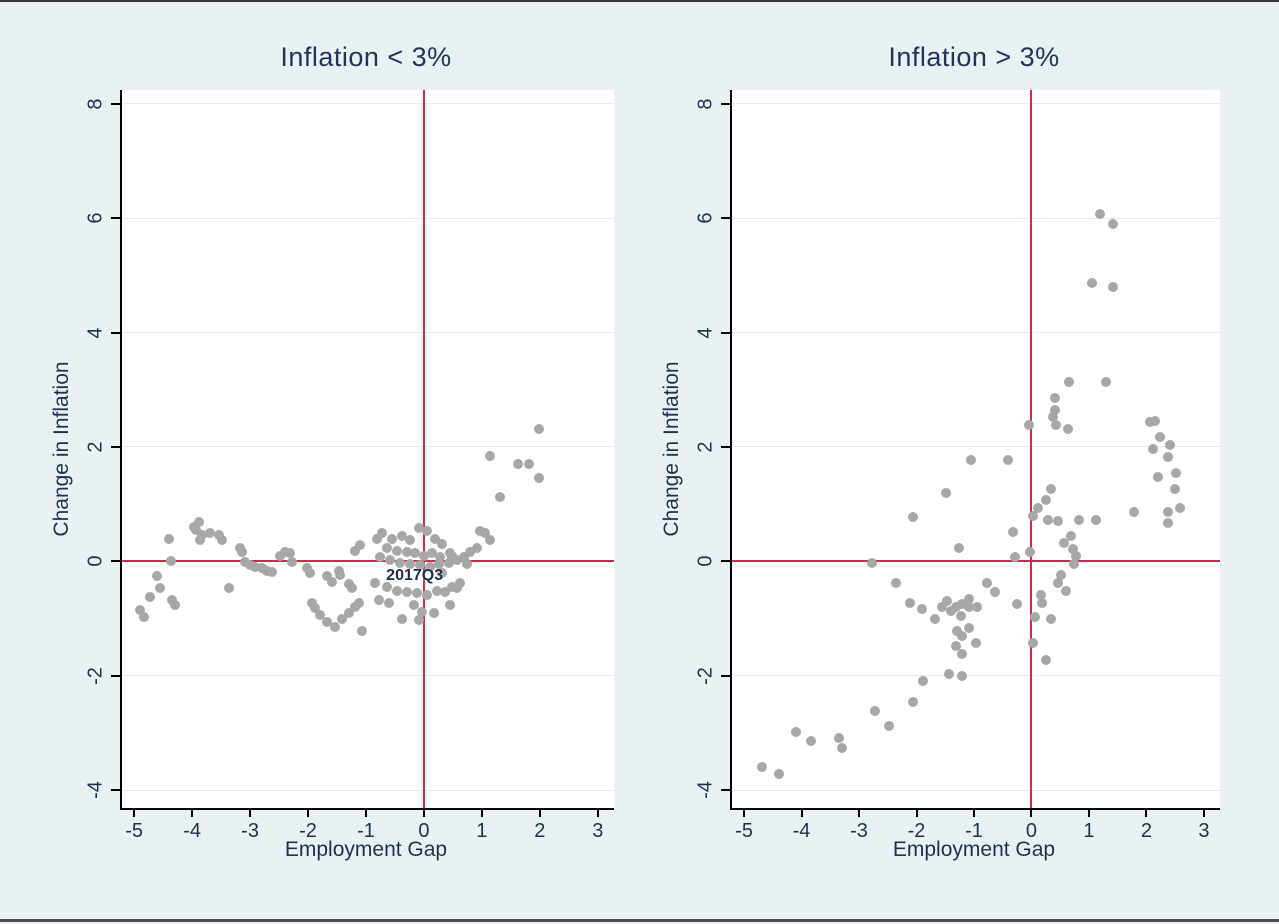 The height and width of the screenshot is (924, 1279). Describe the element at coordinates (366, 57) in the screenshot. I see `panel-title: Inflation < 3%` at that location.